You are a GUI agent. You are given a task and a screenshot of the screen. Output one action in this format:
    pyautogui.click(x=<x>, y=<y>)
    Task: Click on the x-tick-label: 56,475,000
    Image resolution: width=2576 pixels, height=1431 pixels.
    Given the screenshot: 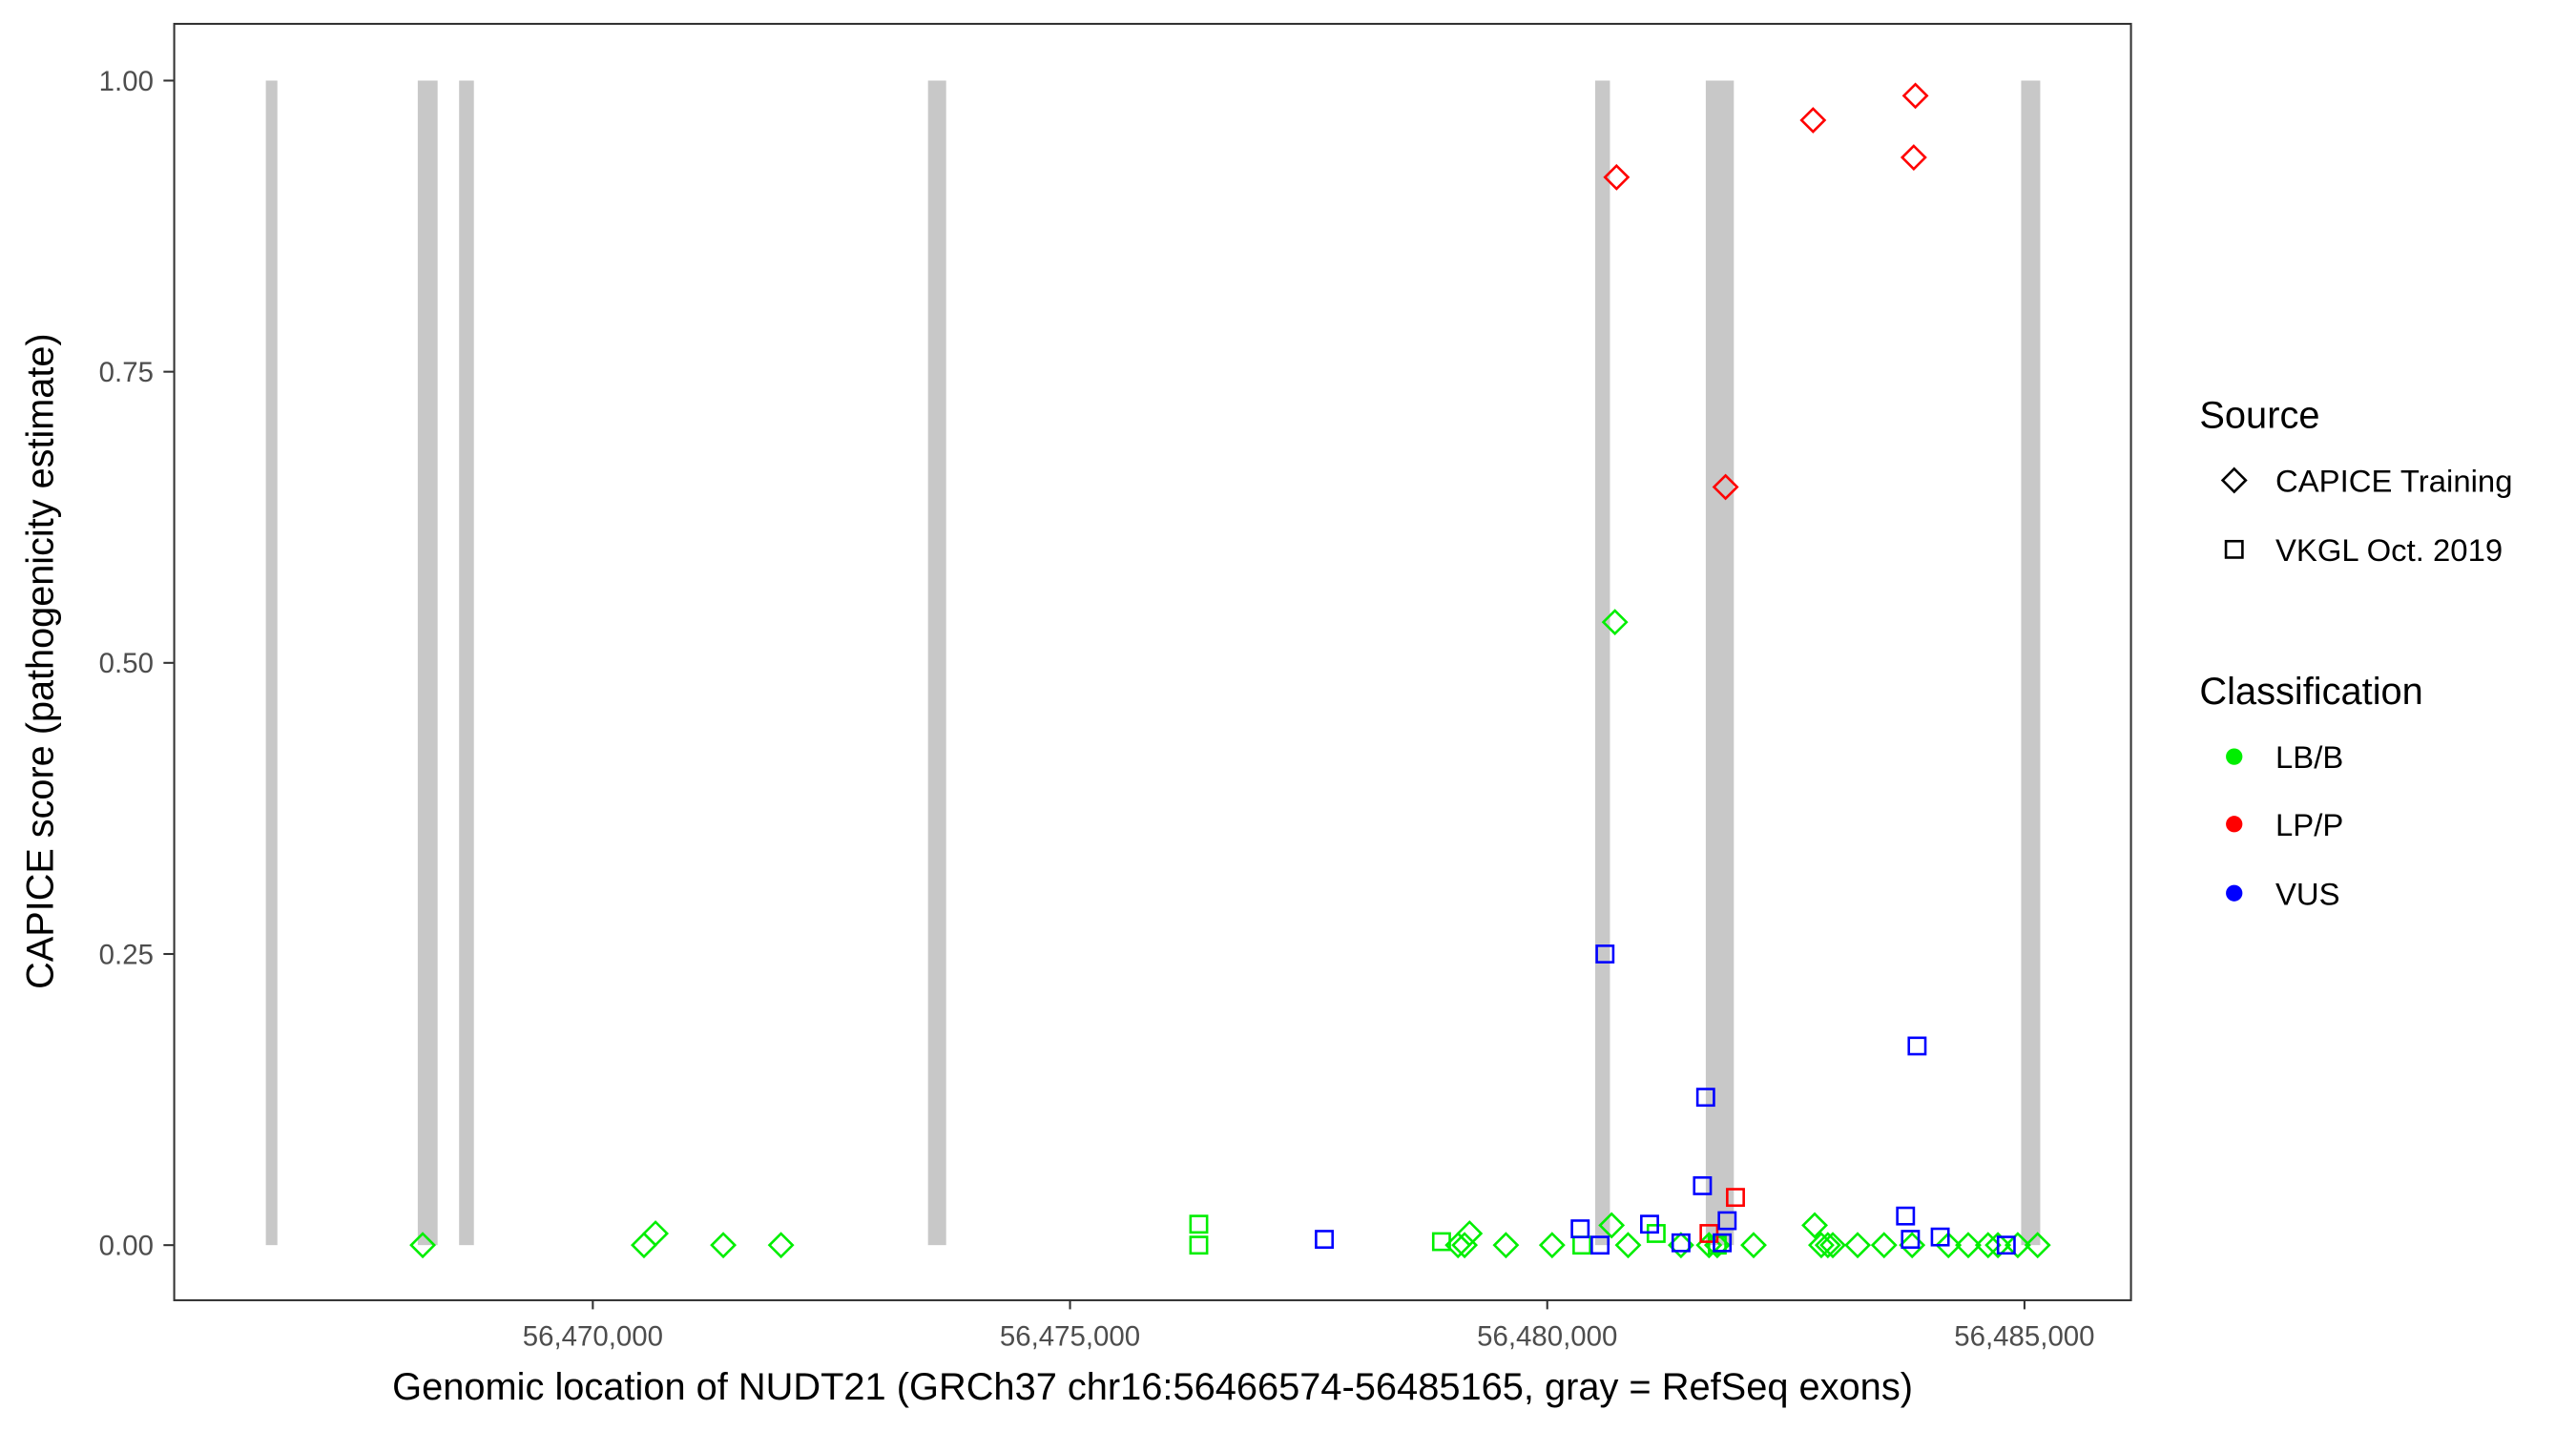 What is the action you would take?
    pyautogui.click(x=1070, y=1336)
    